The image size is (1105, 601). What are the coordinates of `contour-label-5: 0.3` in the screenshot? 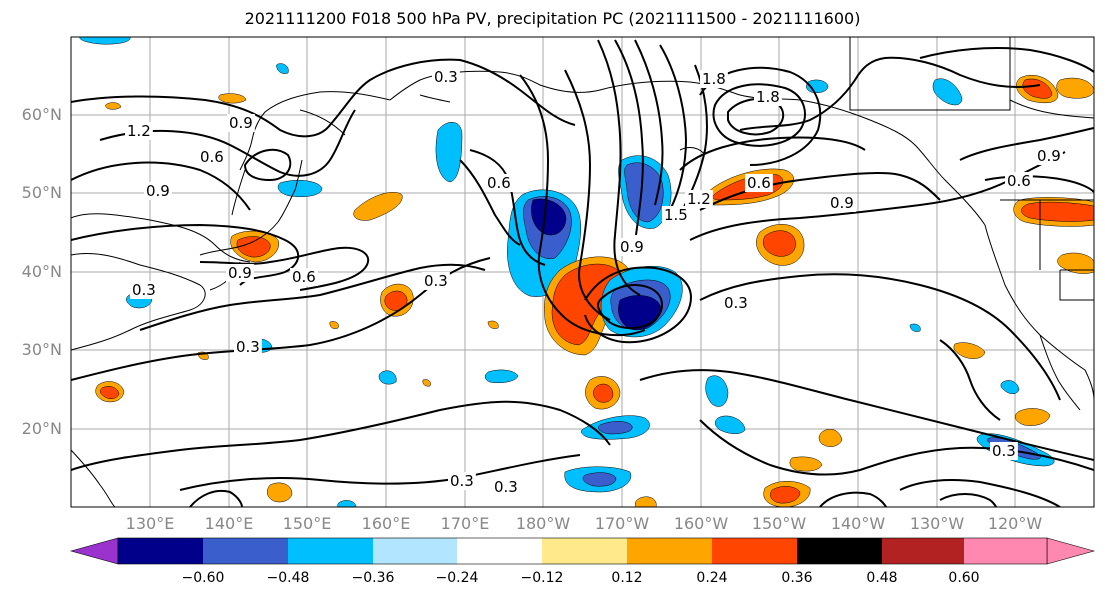 It's located at (506, 487).